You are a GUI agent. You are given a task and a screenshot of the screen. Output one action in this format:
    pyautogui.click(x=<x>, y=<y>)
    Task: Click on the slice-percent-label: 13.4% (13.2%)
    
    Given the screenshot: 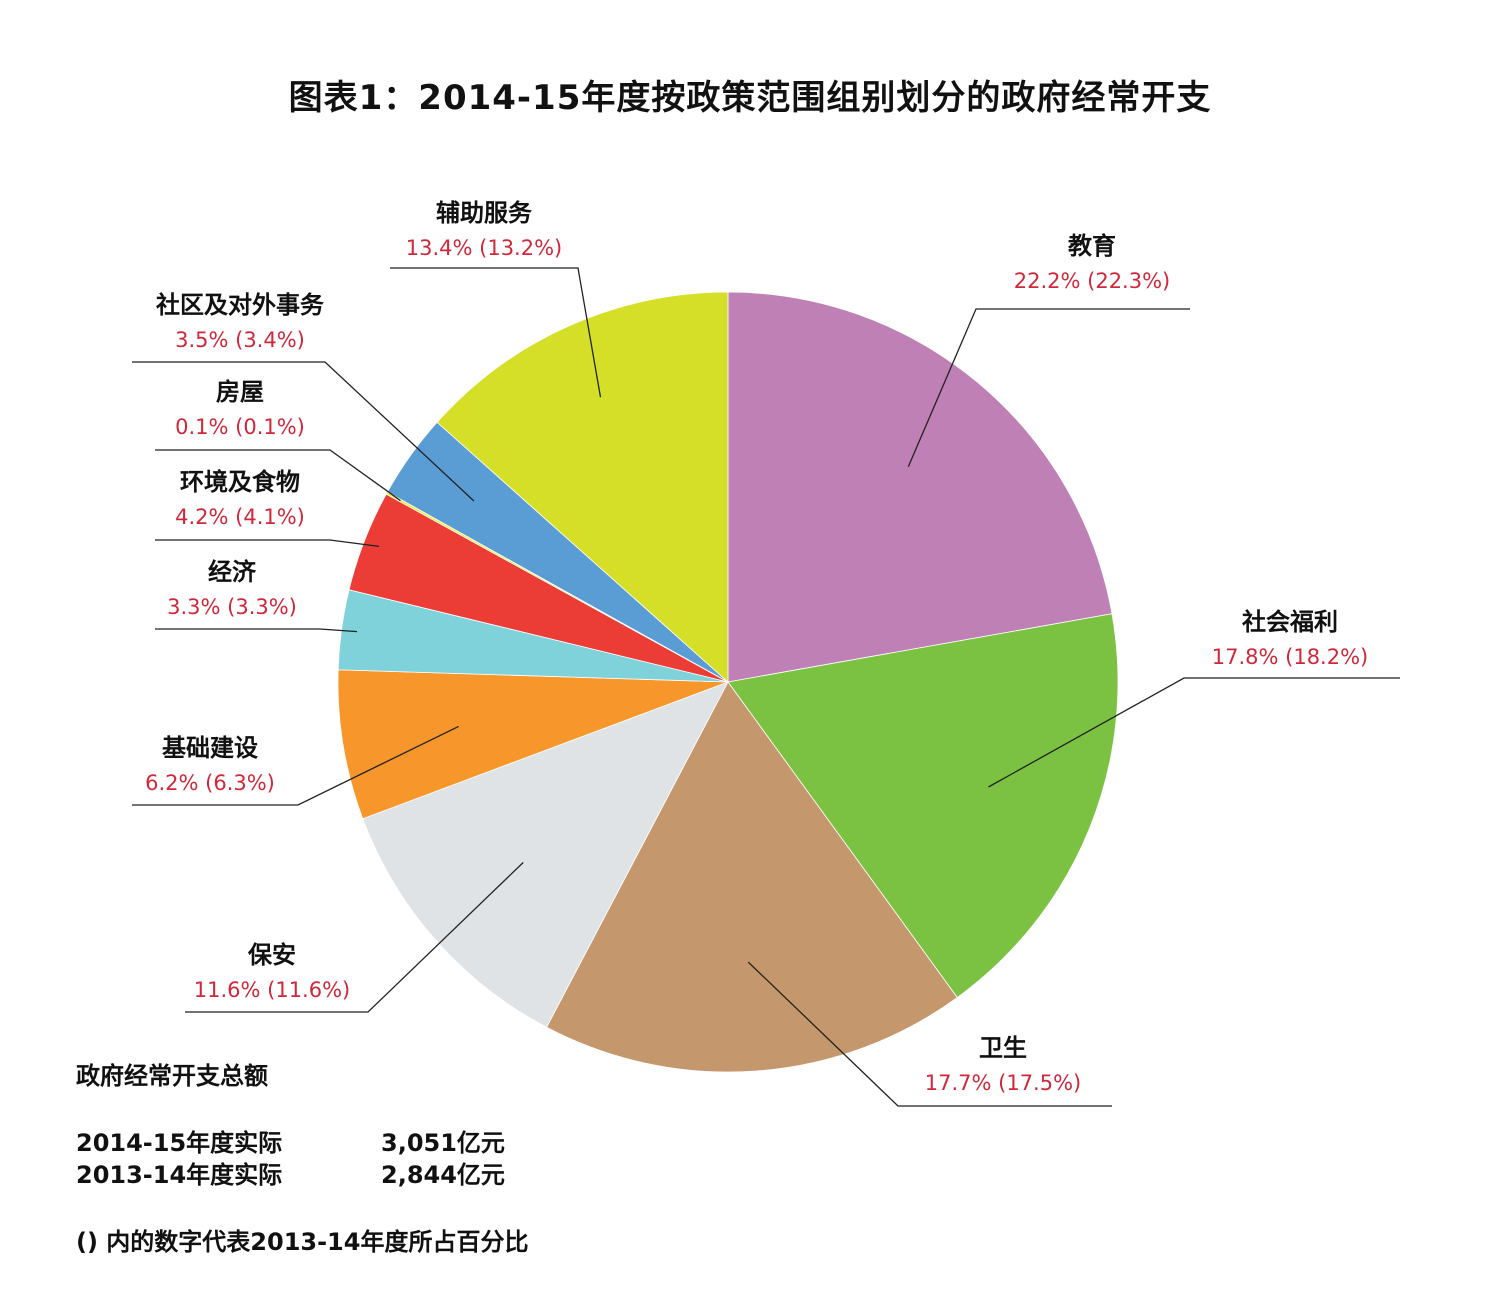 What is the action you would take?
    pyautogui.click(x=484, y=248)
    